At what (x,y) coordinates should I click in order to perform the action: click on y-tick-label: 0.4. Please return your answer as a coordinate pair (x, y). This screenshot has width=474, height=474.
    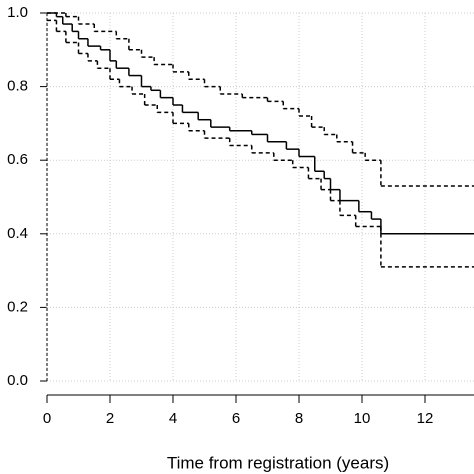
    Looking at the image, I should click on (17, 233).